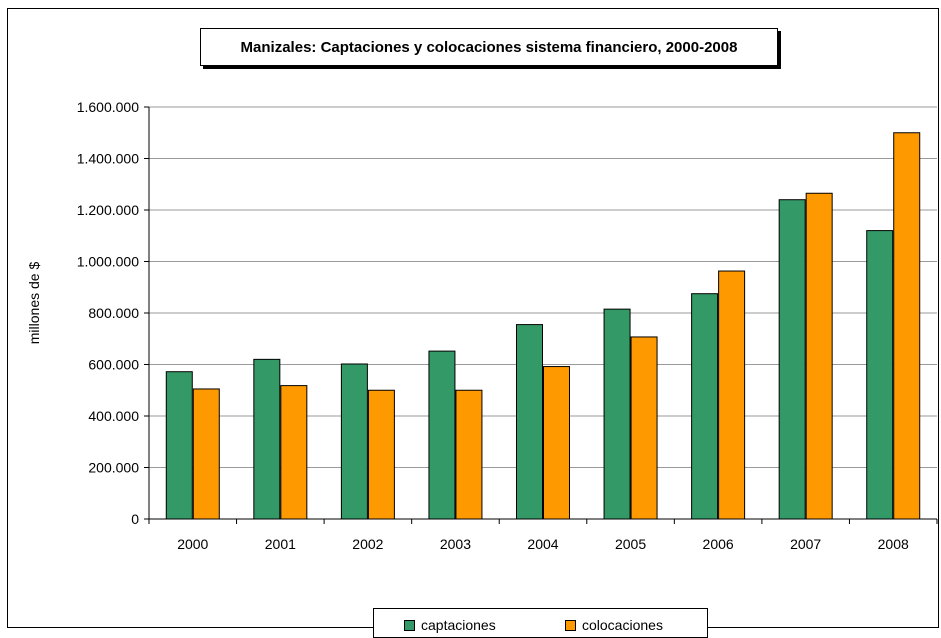 This screenshot has height=638, width=941. What do you see at coordinates (718, 544) in the screenshot?
I see `x-tick-label: 2006` at bounding box center [718, 544].